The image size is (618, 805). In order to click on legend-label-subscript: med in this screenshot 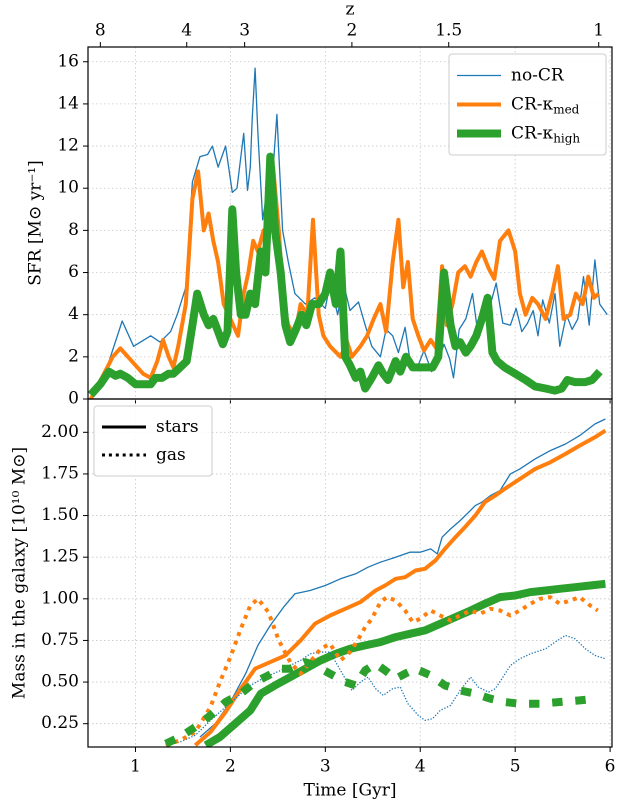, I will do `click(566, 109)`.